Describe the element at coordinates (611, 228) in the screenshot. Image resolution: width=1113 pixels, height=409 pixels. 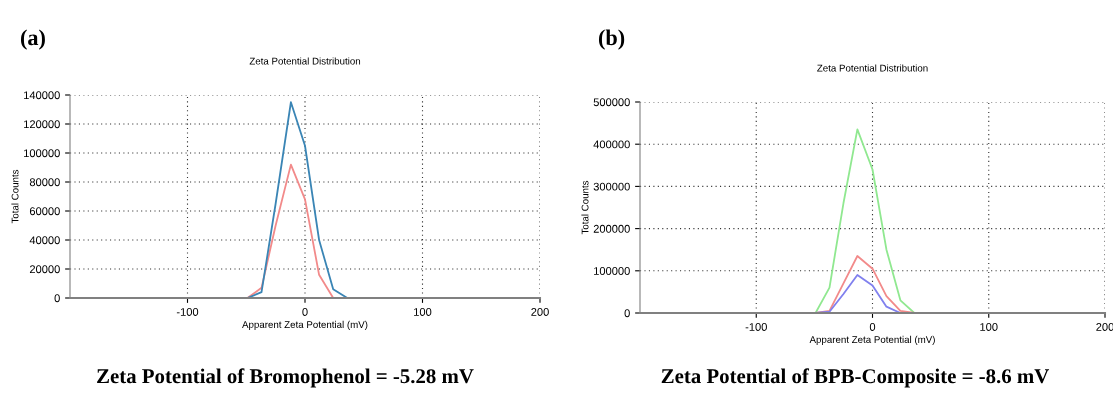
I see `y-tick-label: 200000` at that location.